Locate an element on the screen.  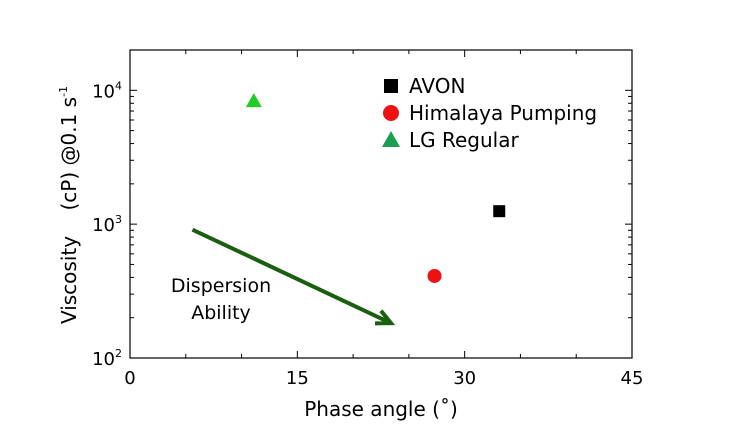
annotation-text: Dispersion is located at coordinates (221, 286).